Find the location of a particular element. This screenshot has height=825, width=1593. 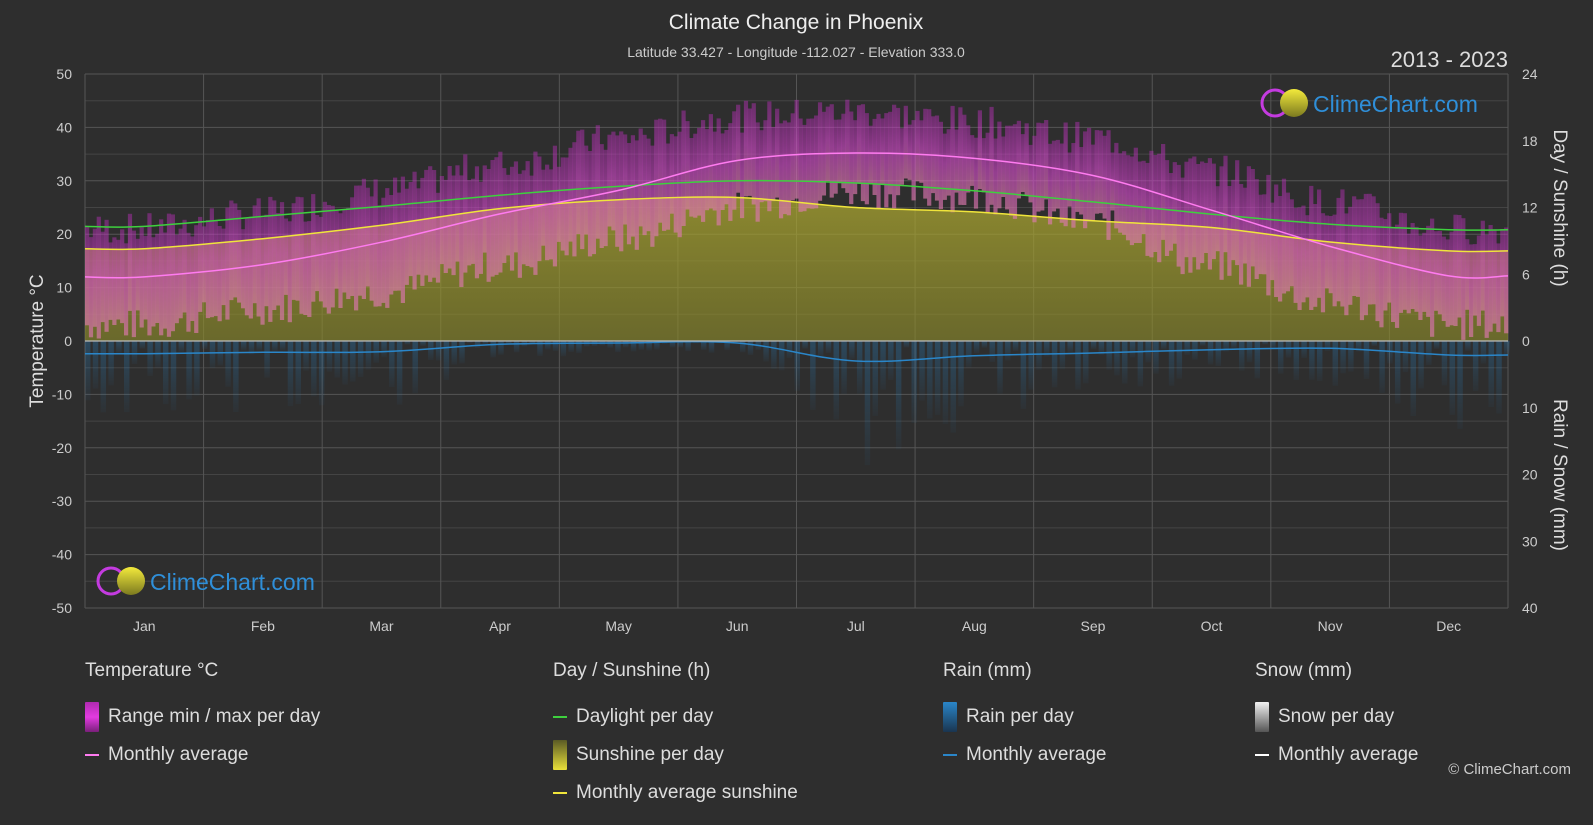

line-swatch-icon is located at coordinates (560, 793).